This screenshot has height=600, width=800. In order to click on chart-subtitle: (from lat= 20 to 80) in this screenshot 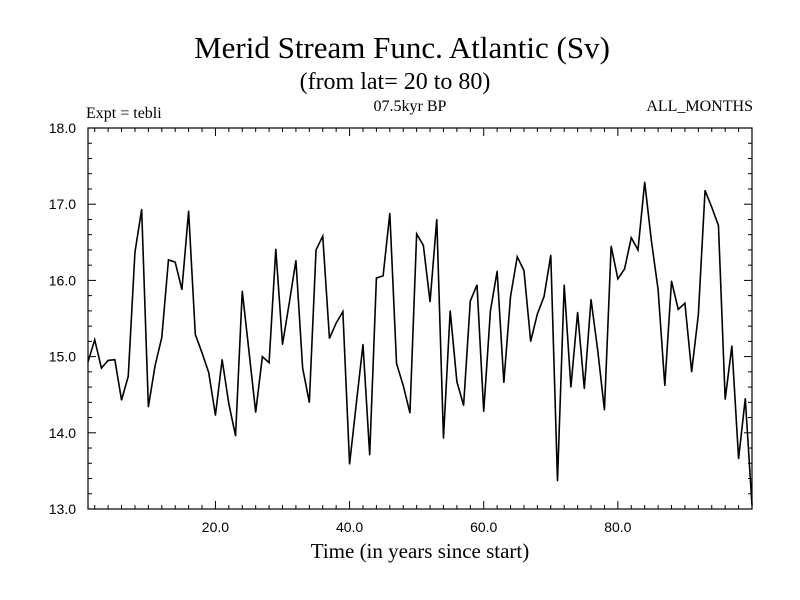, I will do `click(395, 82)`.